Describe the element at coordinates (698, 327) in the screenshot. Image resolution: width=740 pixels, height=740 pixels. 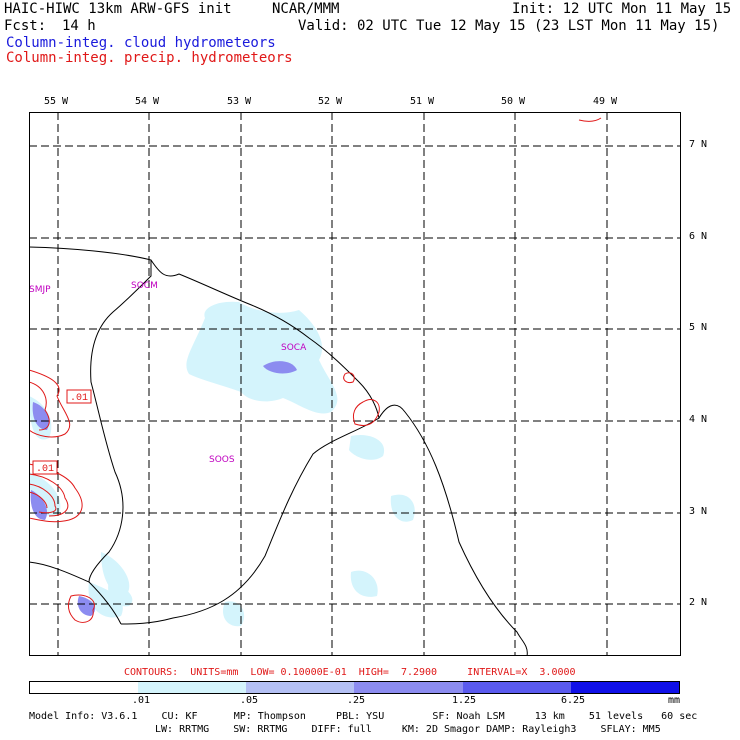
I see `lat-label: 5 N` at that location.